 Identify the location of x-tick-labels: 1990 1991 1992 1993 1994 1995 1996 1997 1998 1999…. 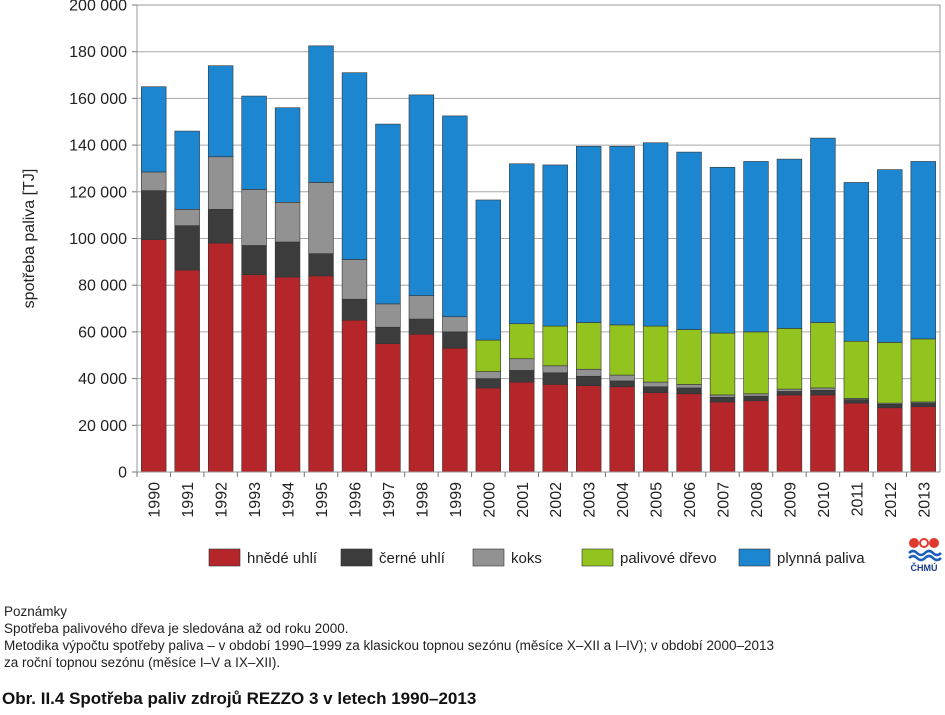
(540, 500).